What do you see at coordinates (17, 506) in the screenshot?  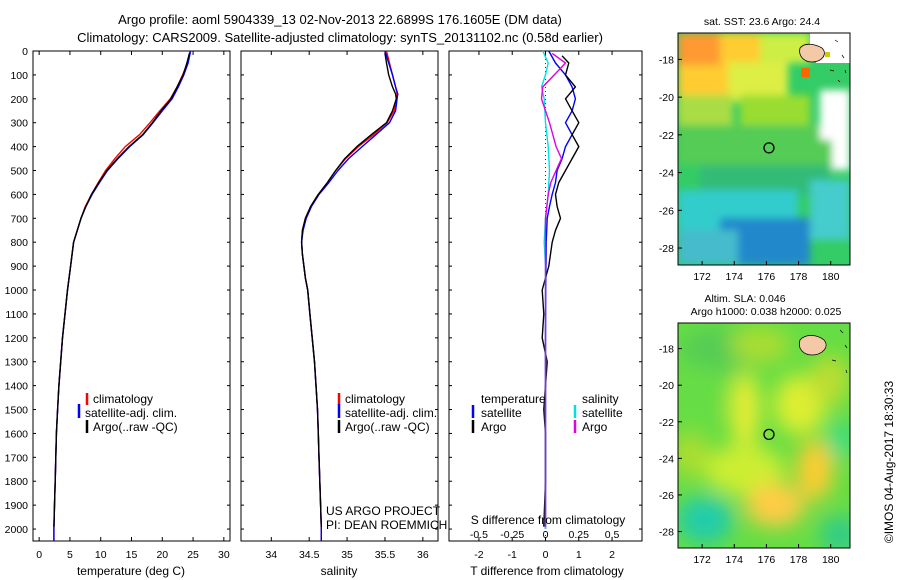 I see `depth-tick-label: 1900` at bounding box center [17, 506].